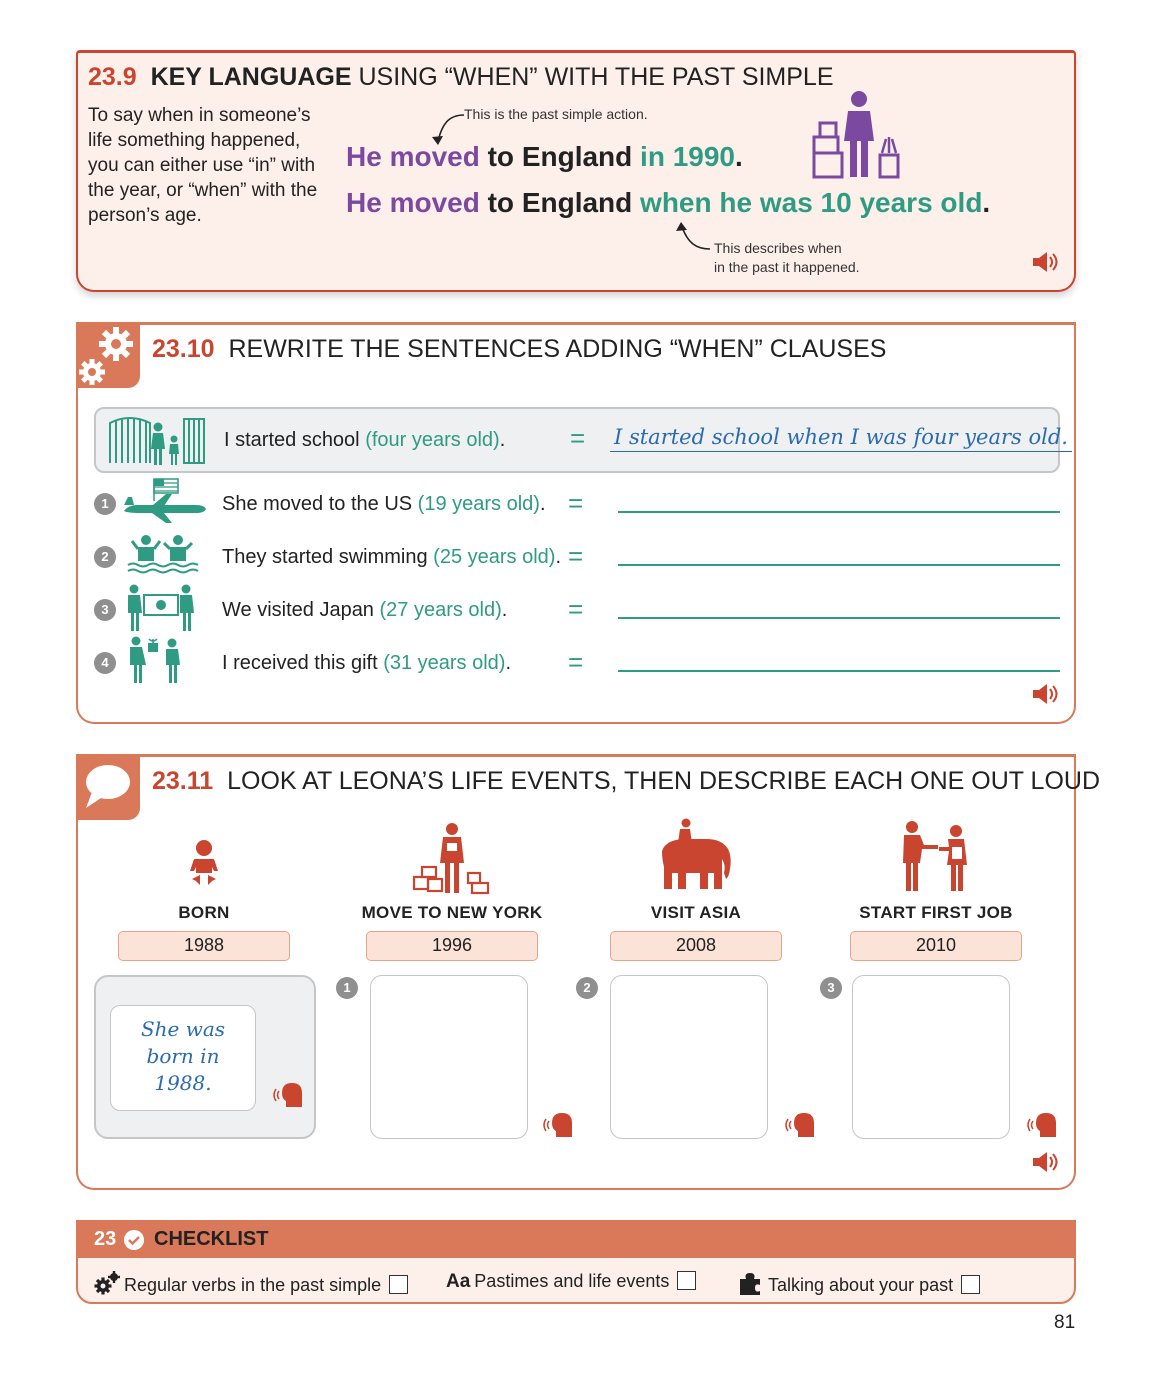 The image size is (1152, 1376). What do you see at coordinates (105, 1239) in the screenshot?
I see `unit-number: 23` at bounding box center [105, 1239].